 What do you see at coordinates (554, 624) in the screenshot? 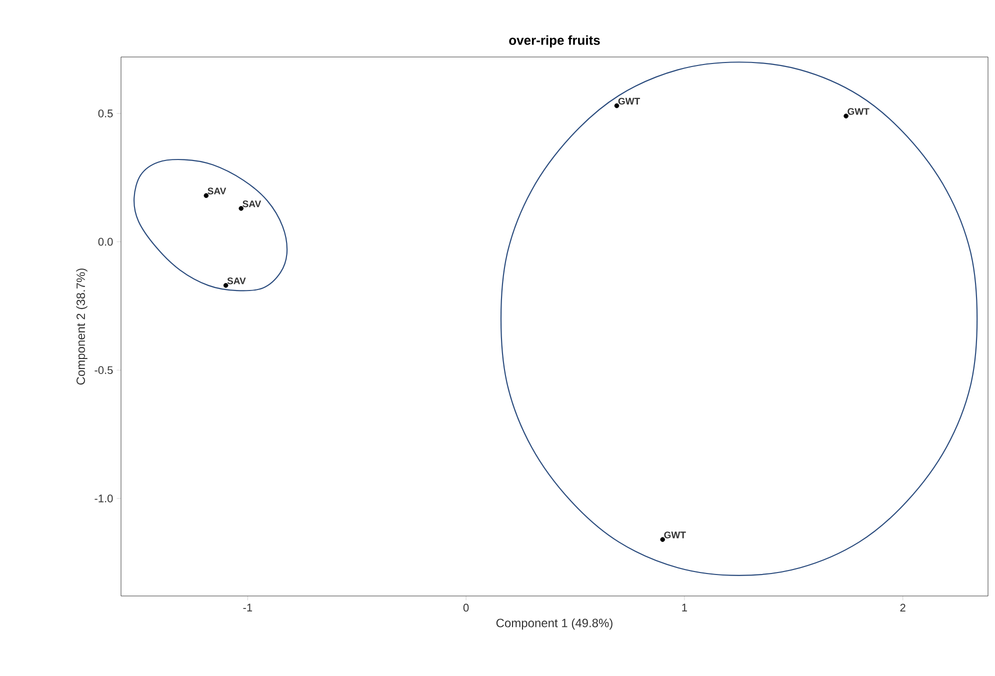
I see `x-axis-title: Component 1 (49.8%)` at bounding box center [554, 624].